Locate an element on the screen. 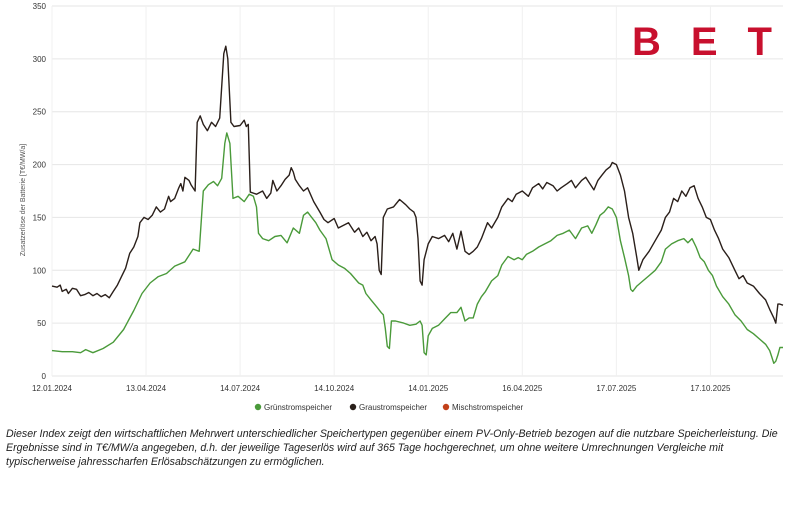  y-tick-label: 150 is located at coordinates (40, 217).